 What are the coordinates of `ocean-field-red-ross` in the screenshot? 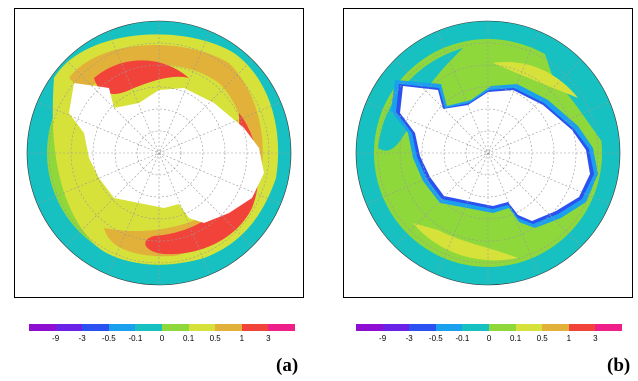 It's located at (202, 184).